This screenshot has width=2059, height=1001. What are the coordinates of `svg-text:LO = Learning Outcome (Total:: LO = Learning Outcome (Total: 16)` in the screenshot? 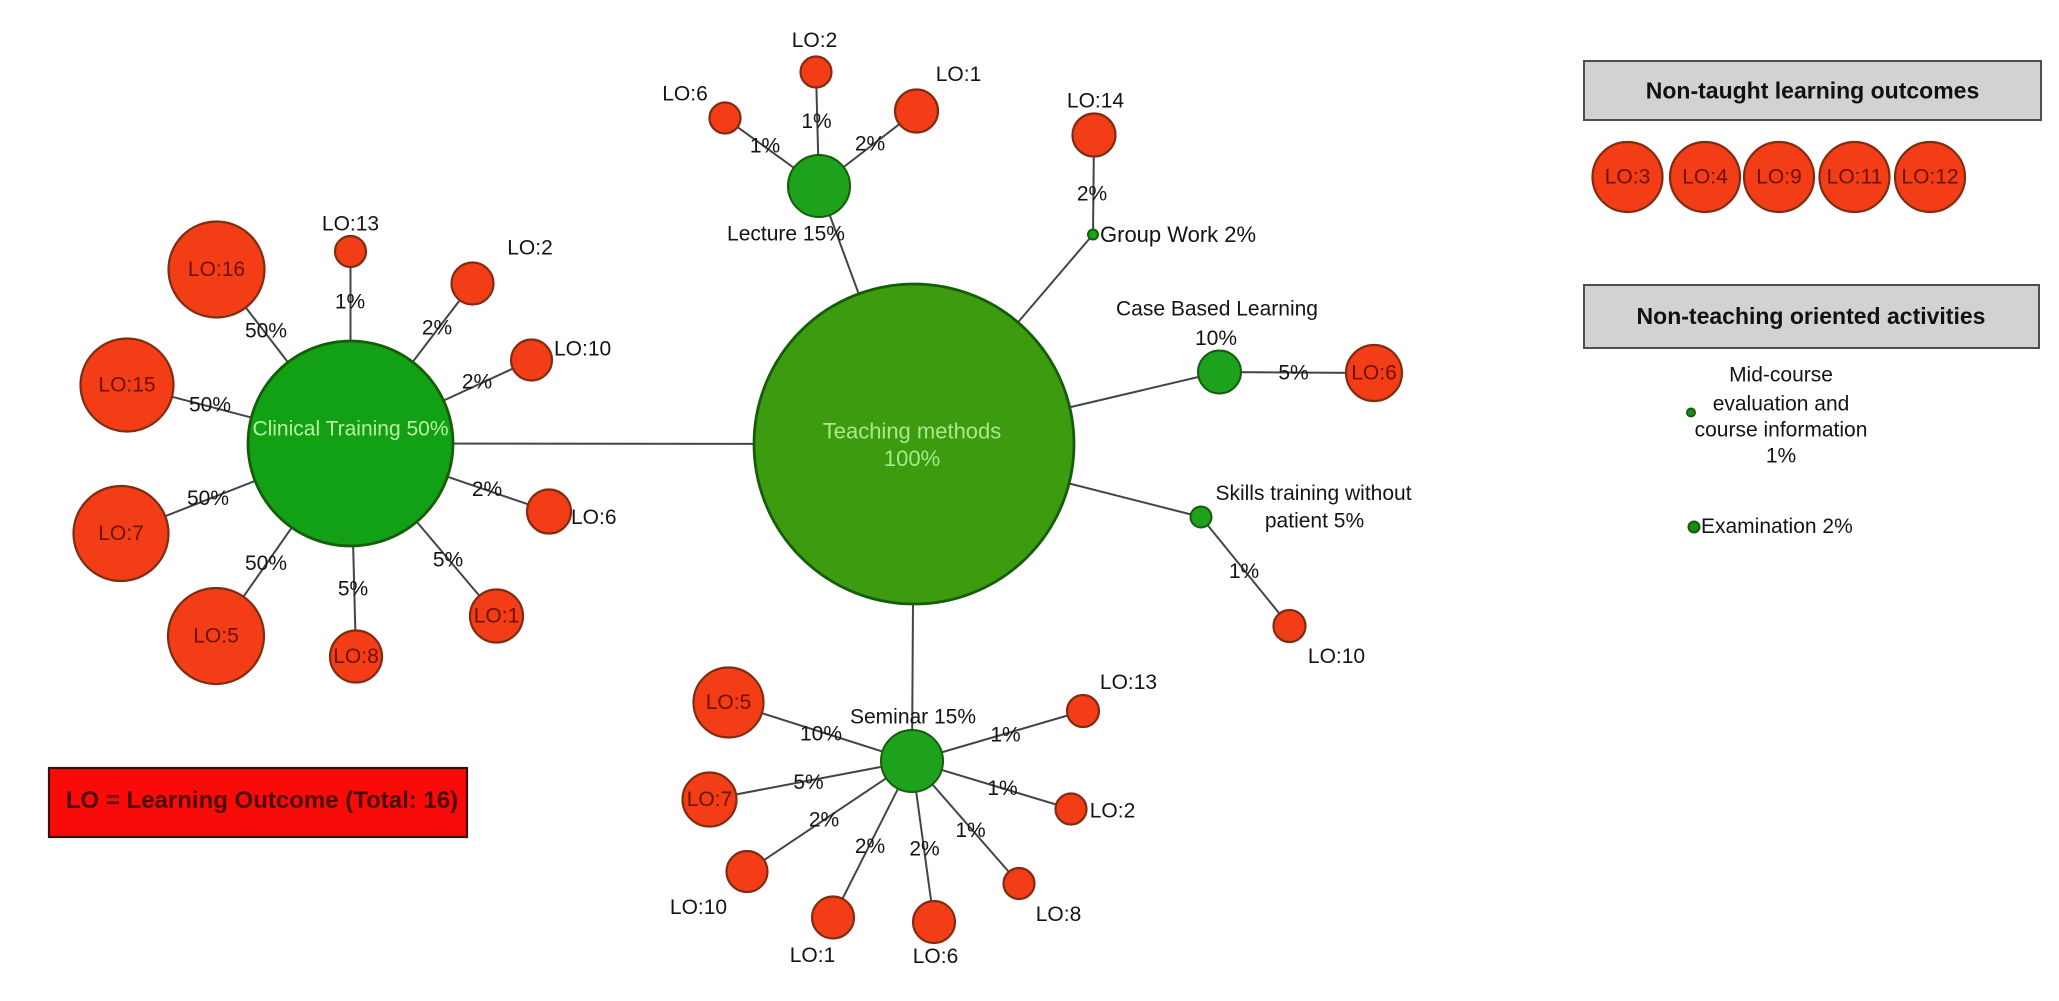 It's located at (262, 800).